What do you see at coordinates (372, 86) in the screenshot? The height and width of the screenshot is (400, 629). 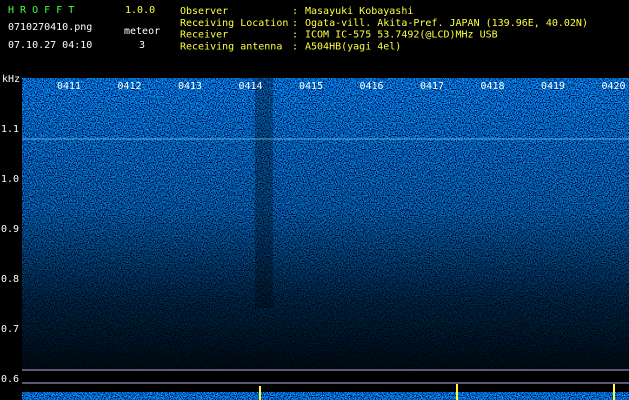 I see `time-label: 0416` at bounding box center [372, 86].